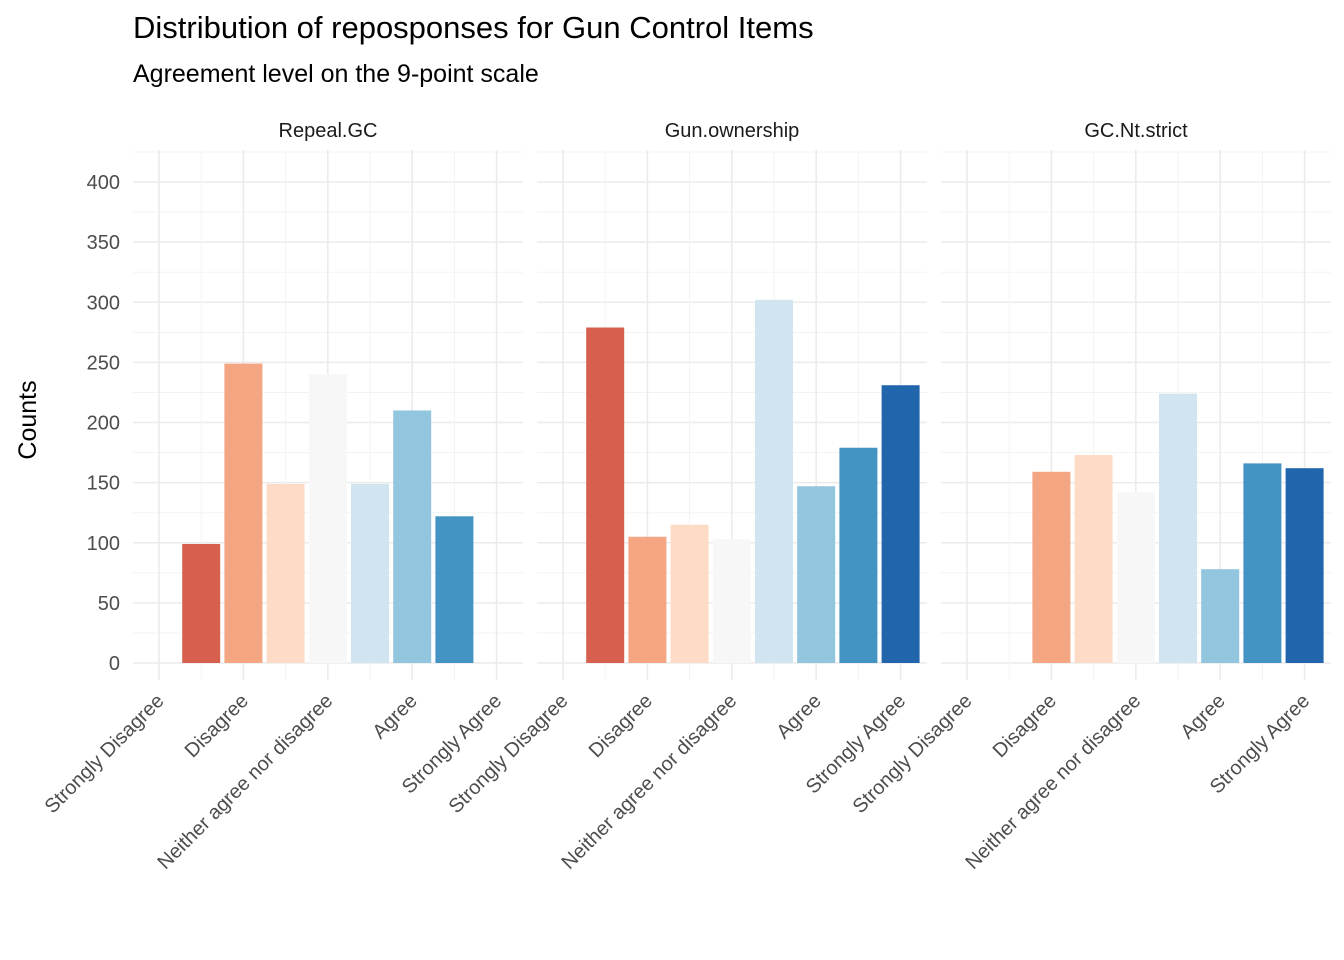 The image size is (1344, 960). Describe the element at coordinates (114, 664) in the screenshot. I see `y-tick-label: 0` at that location.